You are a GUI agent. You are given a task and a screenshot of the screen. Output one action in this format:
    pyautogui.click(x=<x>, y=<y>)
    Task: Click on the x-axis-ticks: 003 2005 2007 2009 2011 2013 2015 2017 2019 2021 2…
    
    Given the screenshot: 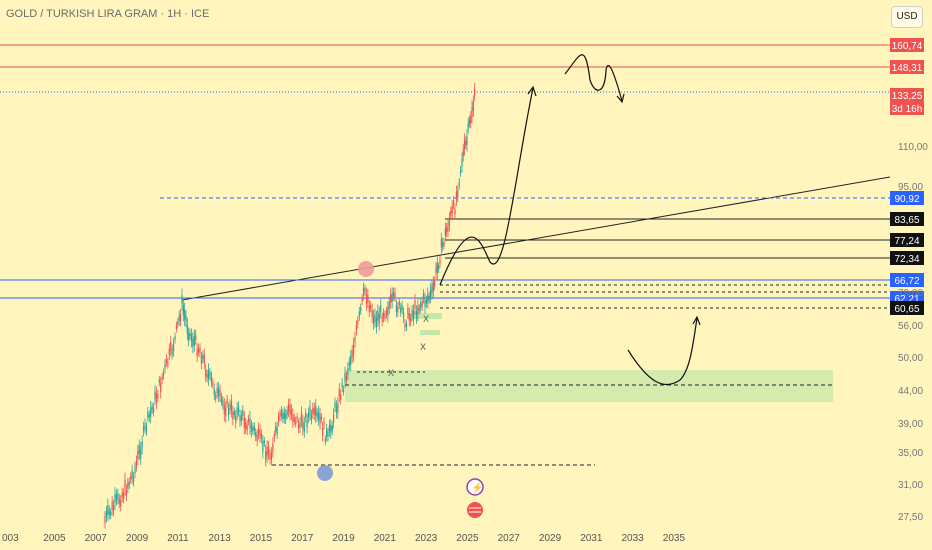 What is the action you would take?
    pyautogui.click(x=343, y=538)
    